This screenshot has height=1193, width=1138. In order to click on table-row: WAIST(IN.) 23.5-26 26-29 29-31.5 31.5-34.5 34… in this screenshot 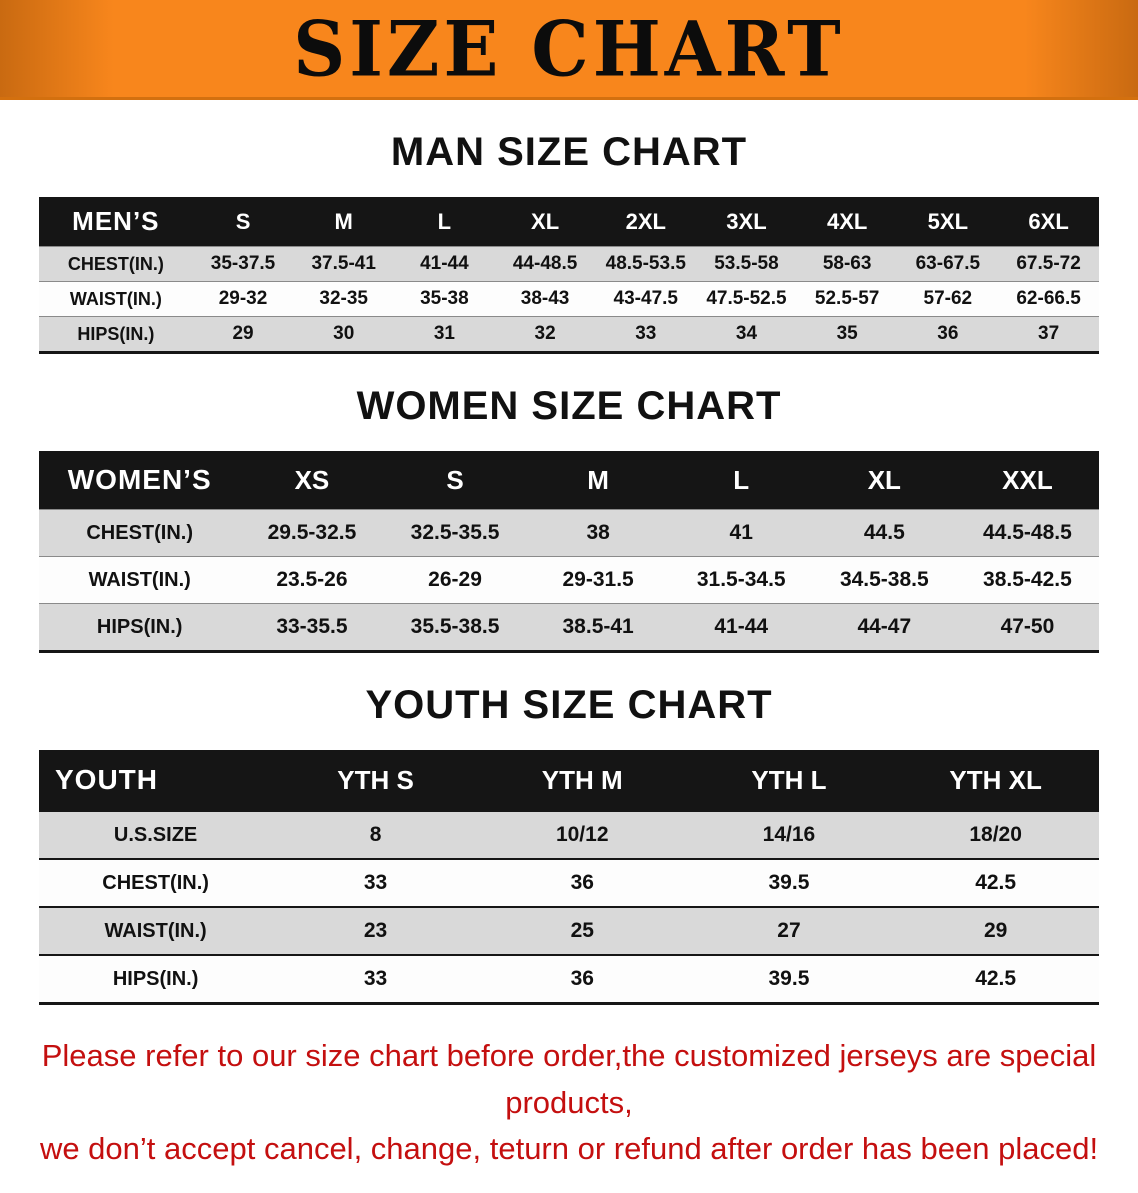, I will do `click(569, 580)`.